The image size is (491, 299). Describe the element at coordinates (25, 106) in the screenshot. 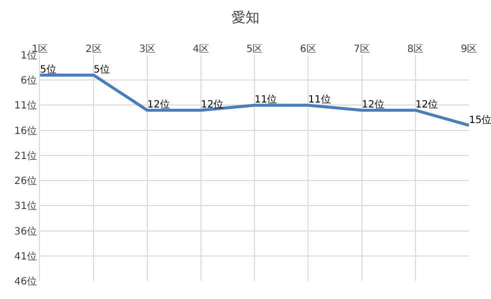

I see `y-tick-label: 11位` at that location.